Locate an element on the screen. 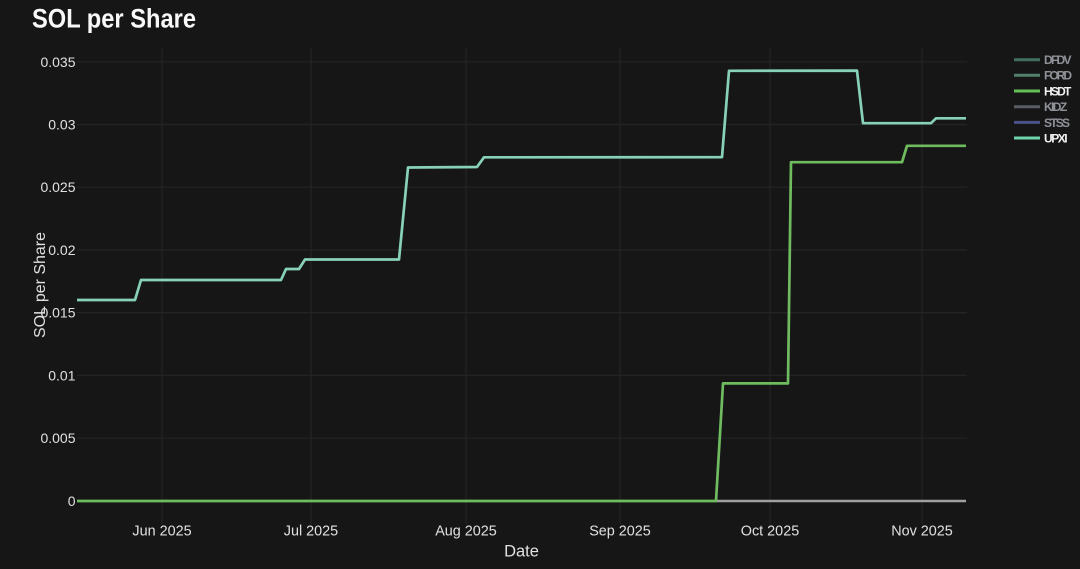  svg-text: 0.025 is located at coordinates (57, 187).